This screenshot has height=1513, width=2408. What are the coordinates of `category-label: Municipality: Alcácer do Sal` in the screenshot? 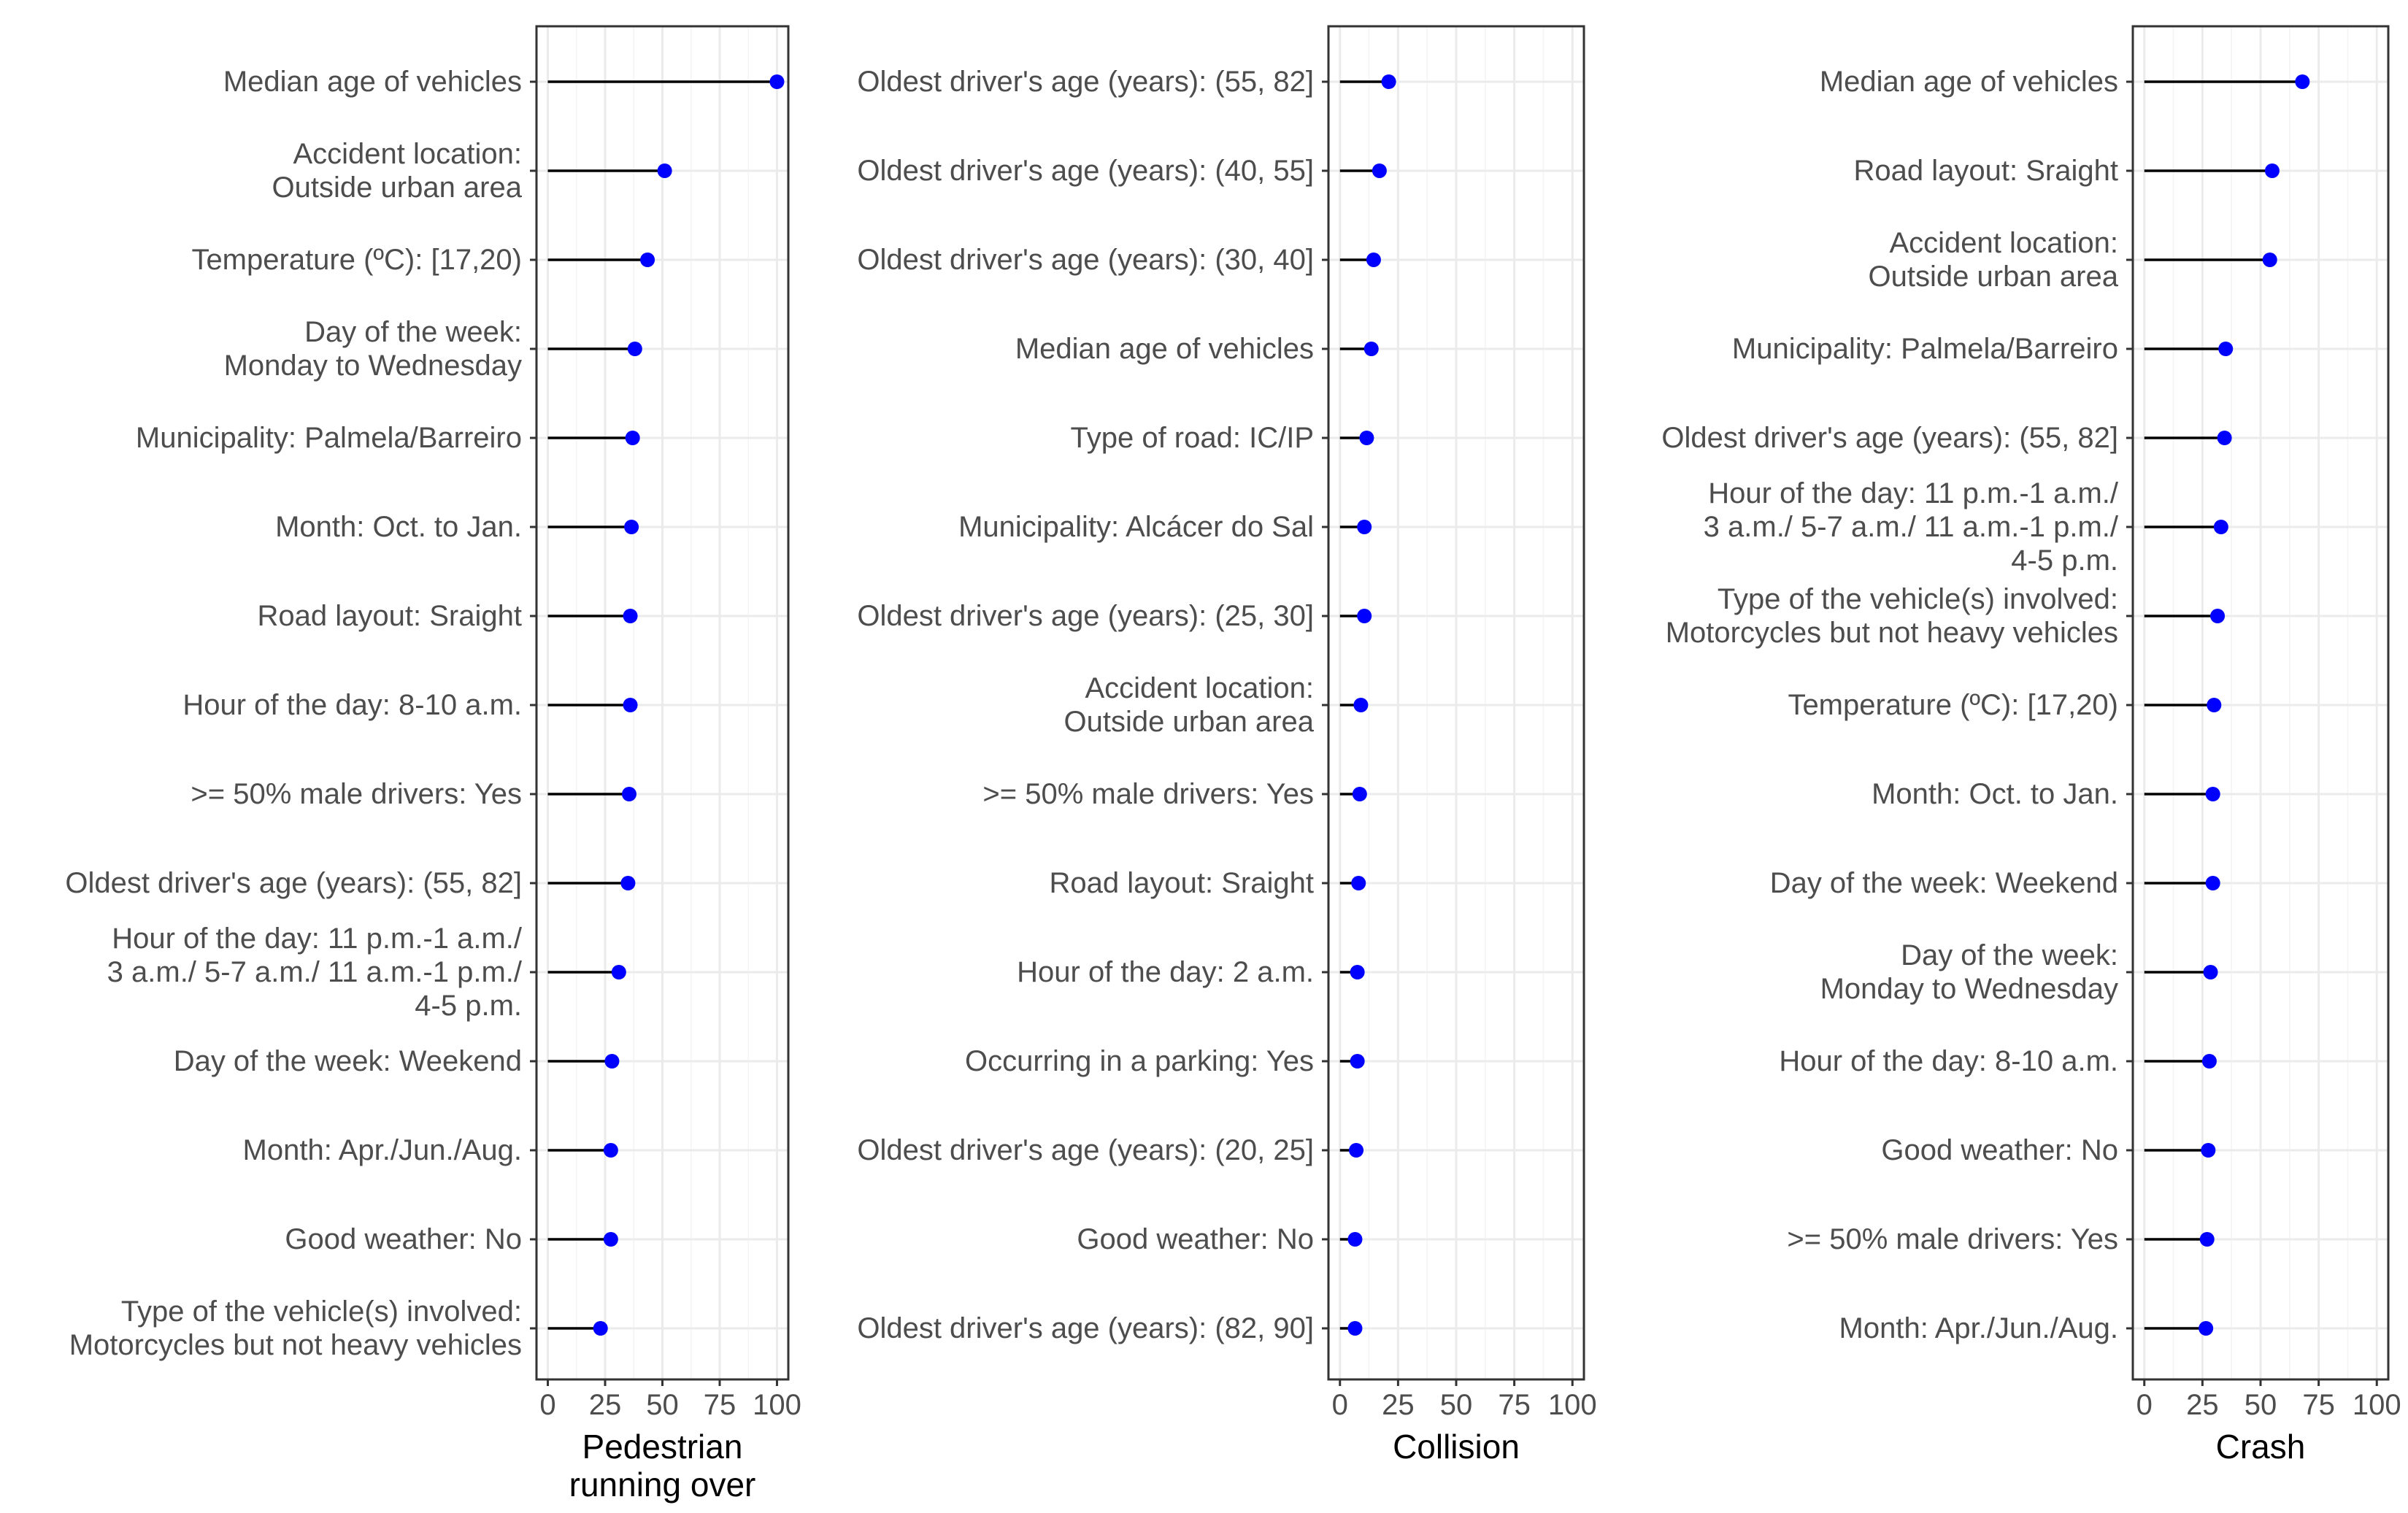 It's located at (1136, 527).